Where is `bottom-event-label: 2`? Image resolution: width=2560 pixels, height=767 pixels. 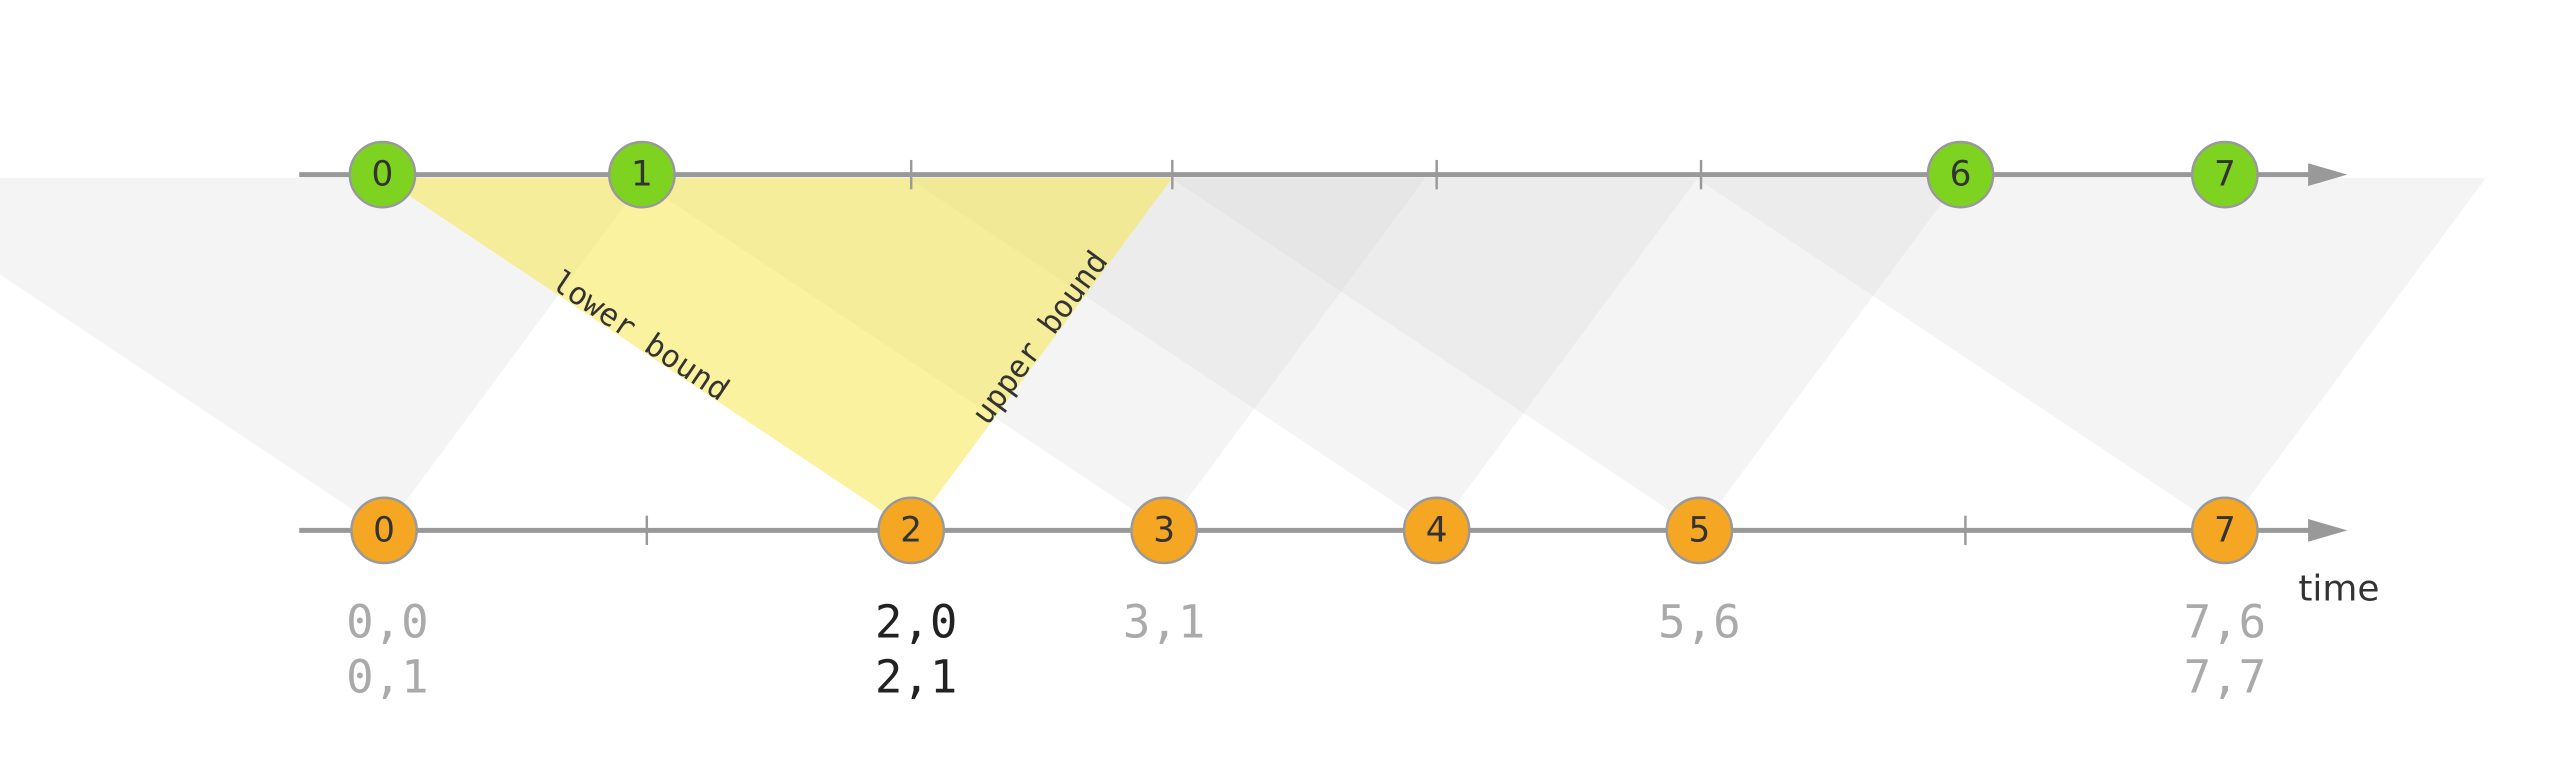
bottom-event-label: 2 is located at coordinates (911, 530).